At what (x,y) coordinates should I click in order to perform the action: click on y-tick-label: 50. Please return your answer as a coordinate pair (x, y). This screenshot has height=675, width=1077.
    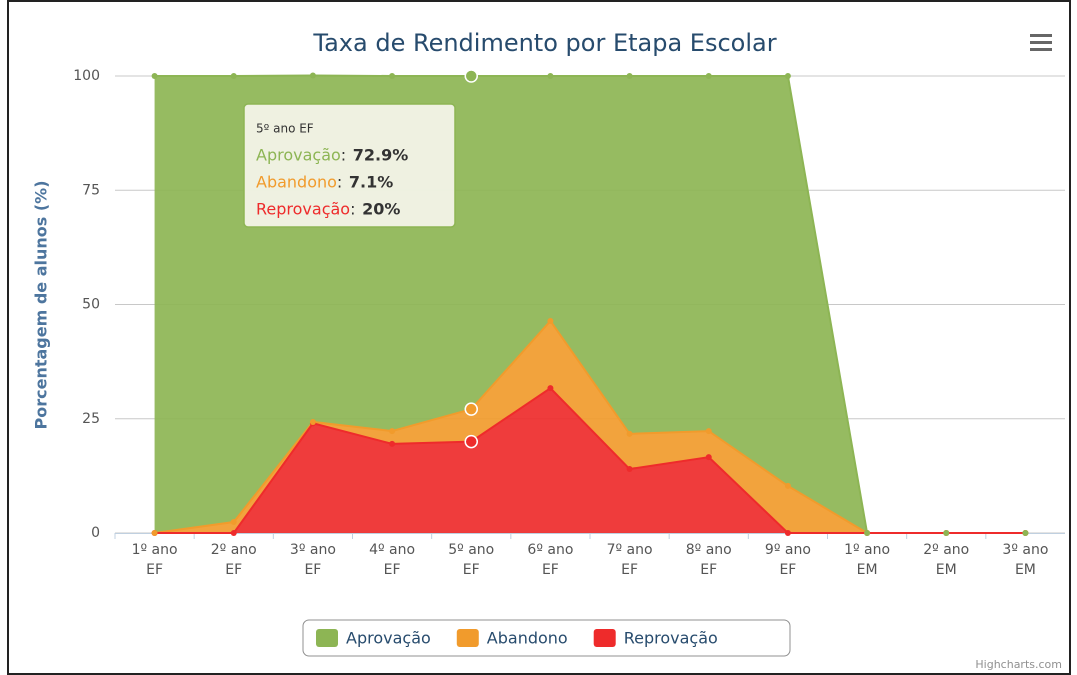
    Looking at the image, I should click on (91, 305).